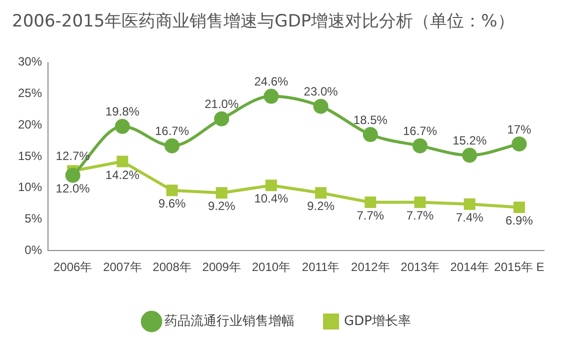 Image resolution: width=578 pixels, height=350 pixels. I want to click on y-tick-label: 20%, so click(30, 124).